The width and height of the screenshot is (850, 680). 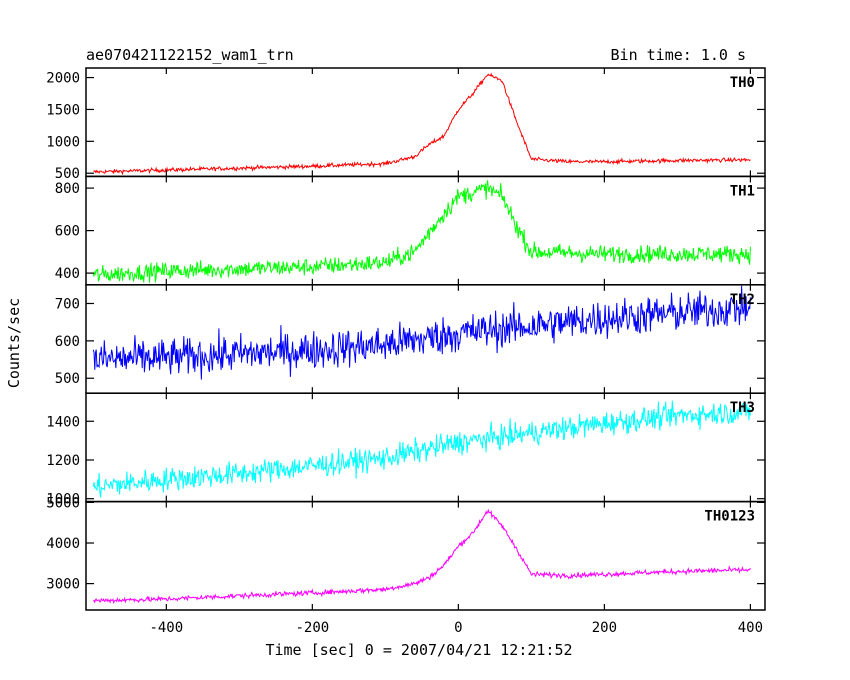 I want to click on panel-th0: 500 1000 1500 2000 TH0, so click(x=406, y=124).